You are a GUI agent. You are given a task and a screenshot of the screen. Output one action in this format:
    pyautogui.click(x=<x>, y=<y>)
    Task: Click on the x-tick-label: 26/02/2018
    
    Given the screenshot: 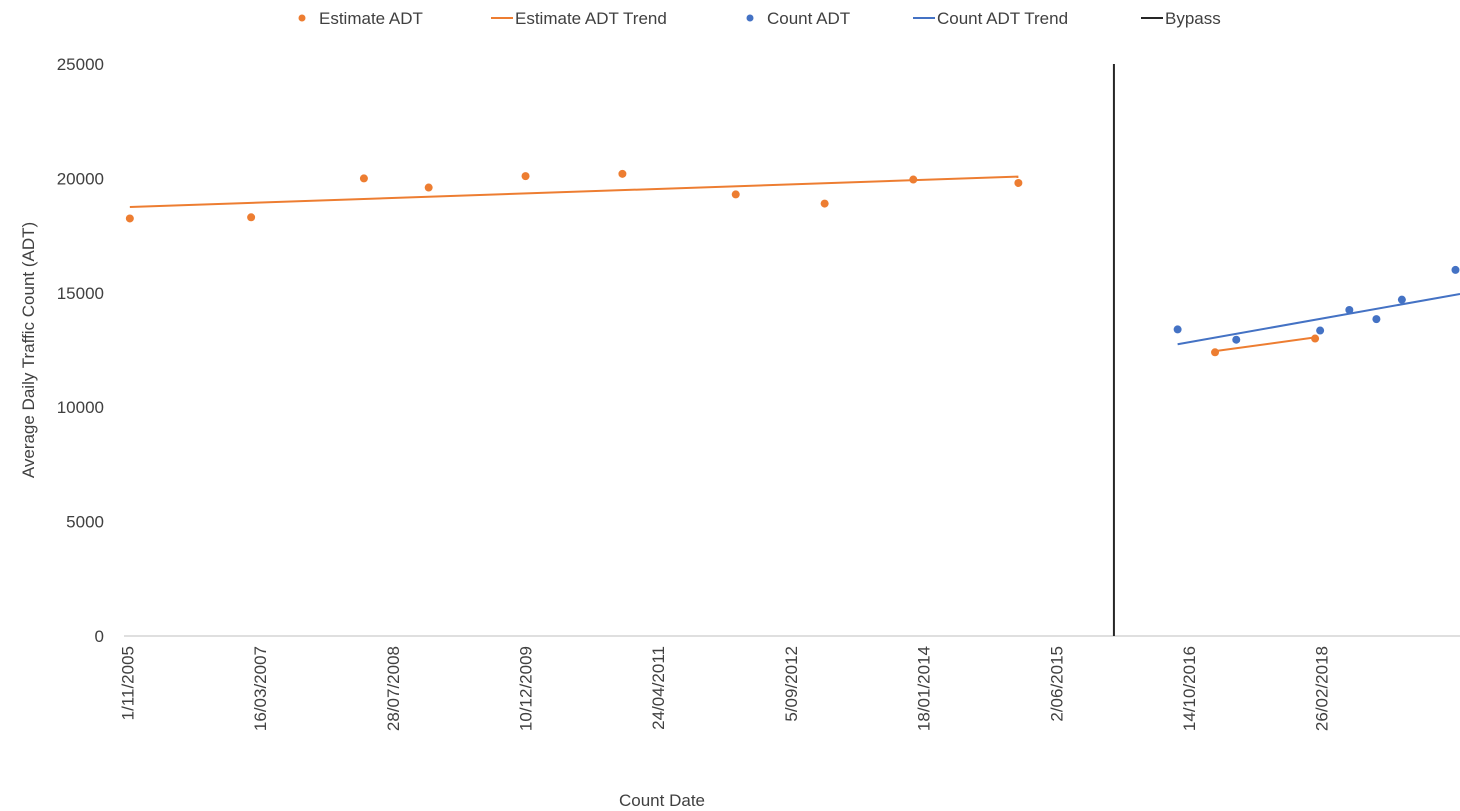 What is the action you would take?
    pyautogui.click(x=1322, y=688)
    